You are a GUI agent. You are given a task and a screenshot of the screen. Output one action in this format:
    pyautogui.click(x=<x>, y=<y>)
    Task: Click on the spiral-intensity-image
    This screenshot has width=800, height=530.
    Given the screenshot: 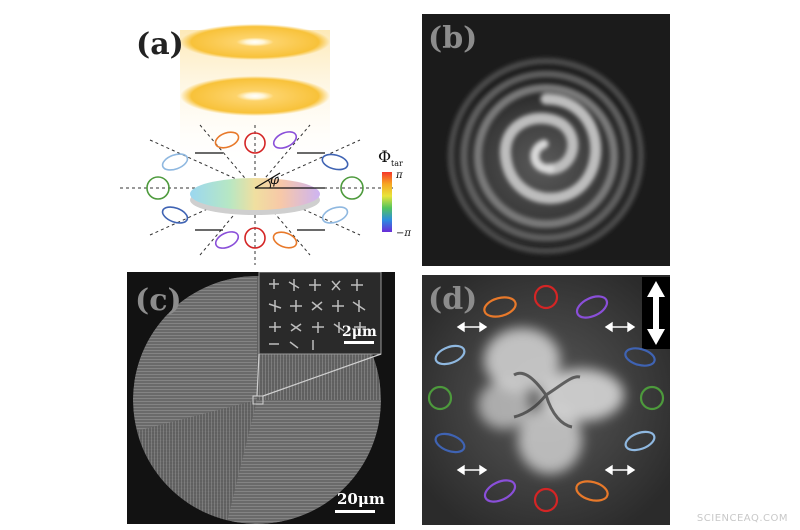 What is the action you would take?
    pyautogui.click(x=546, y=140)
    